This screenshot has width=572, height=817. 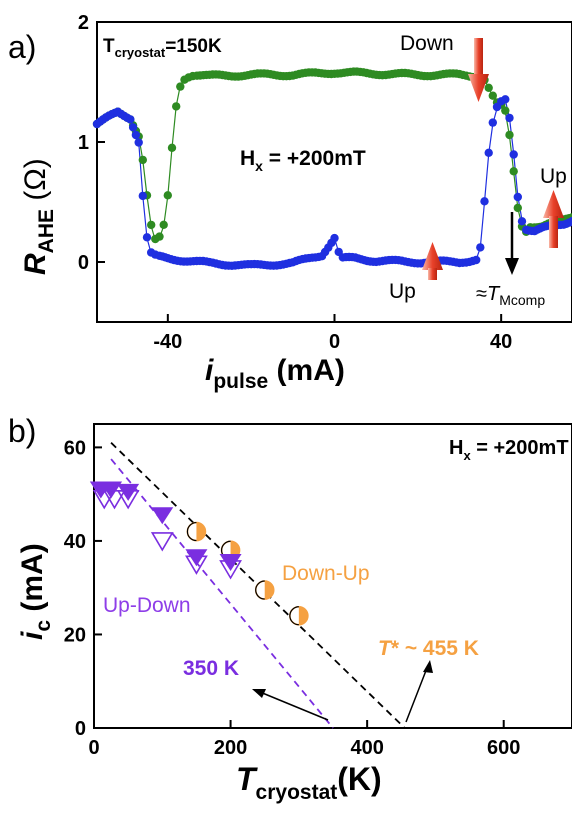 I want to click on x-tick-label: 400, so click(x=366, y=748).